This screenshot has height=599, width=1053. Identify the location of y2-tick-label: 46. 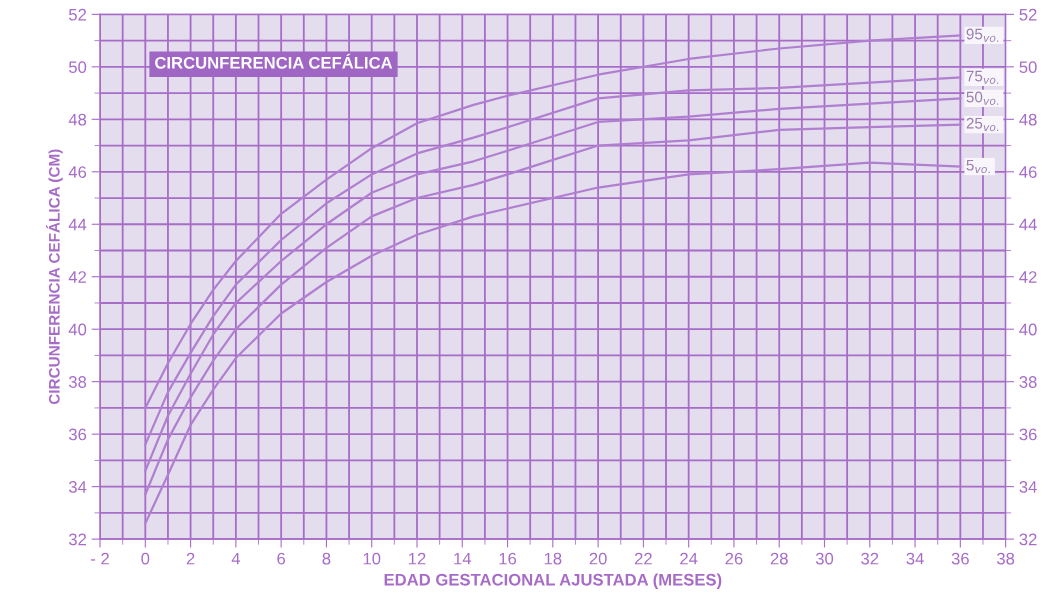
(1028, 172).